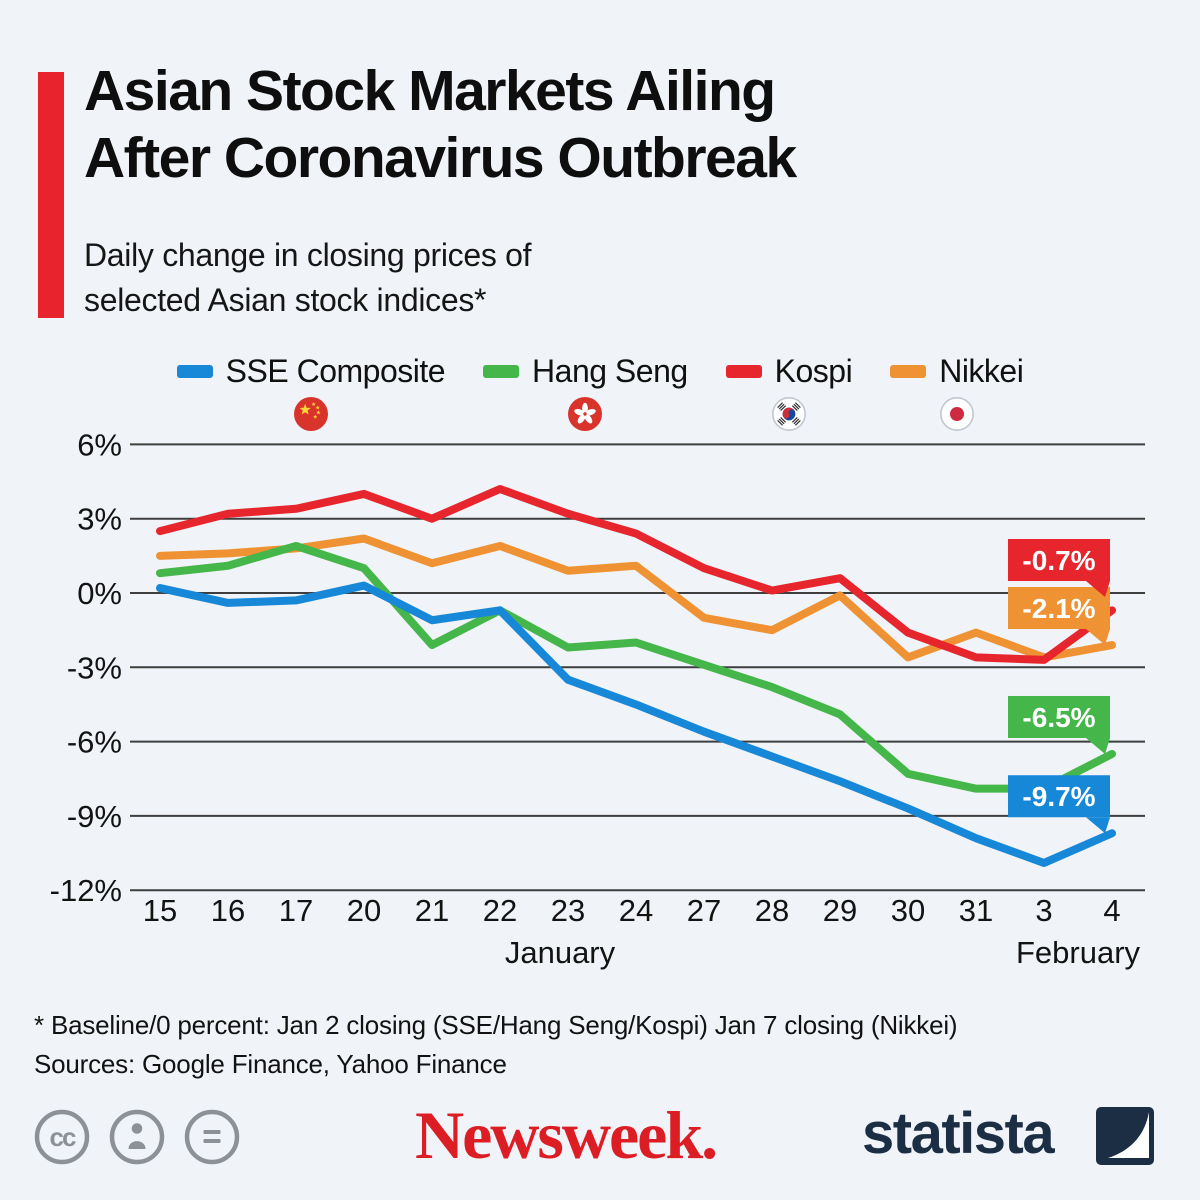  I want to click on svg-text: cc, so click(63, 1137).